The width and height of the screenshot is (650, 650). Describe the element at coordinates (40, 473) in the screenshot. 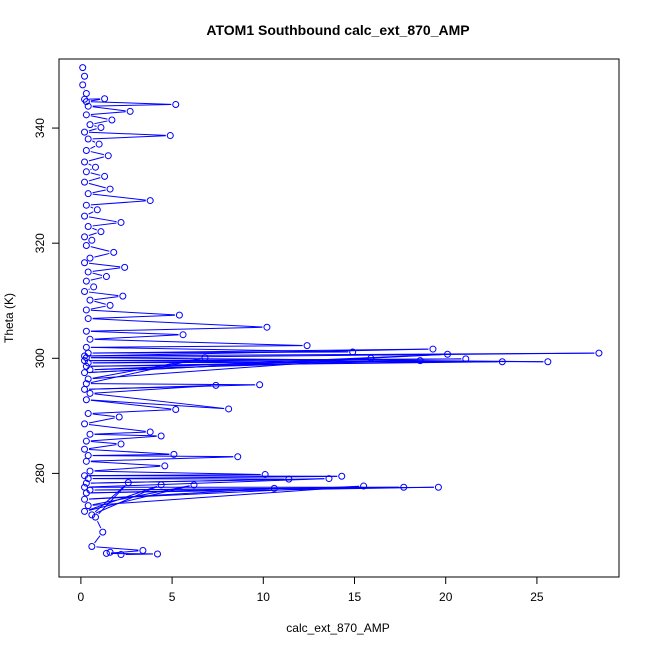

I see `y-tick-label: 280` at that location.